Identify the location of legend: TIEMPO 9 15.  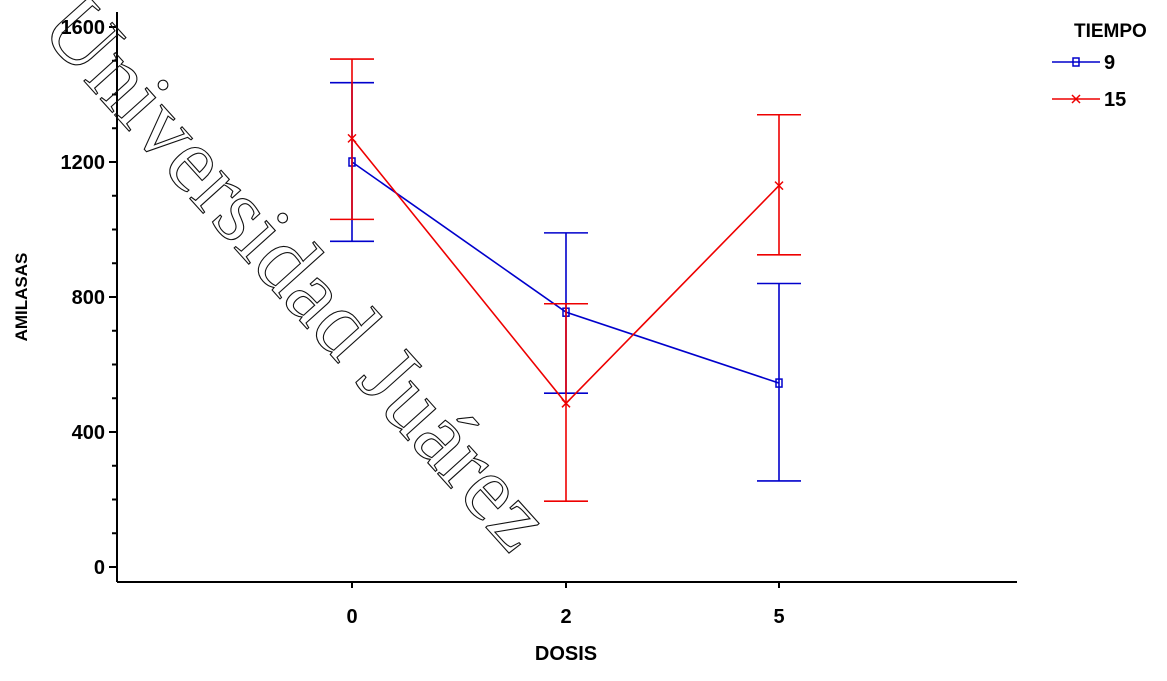
(1099, 66).